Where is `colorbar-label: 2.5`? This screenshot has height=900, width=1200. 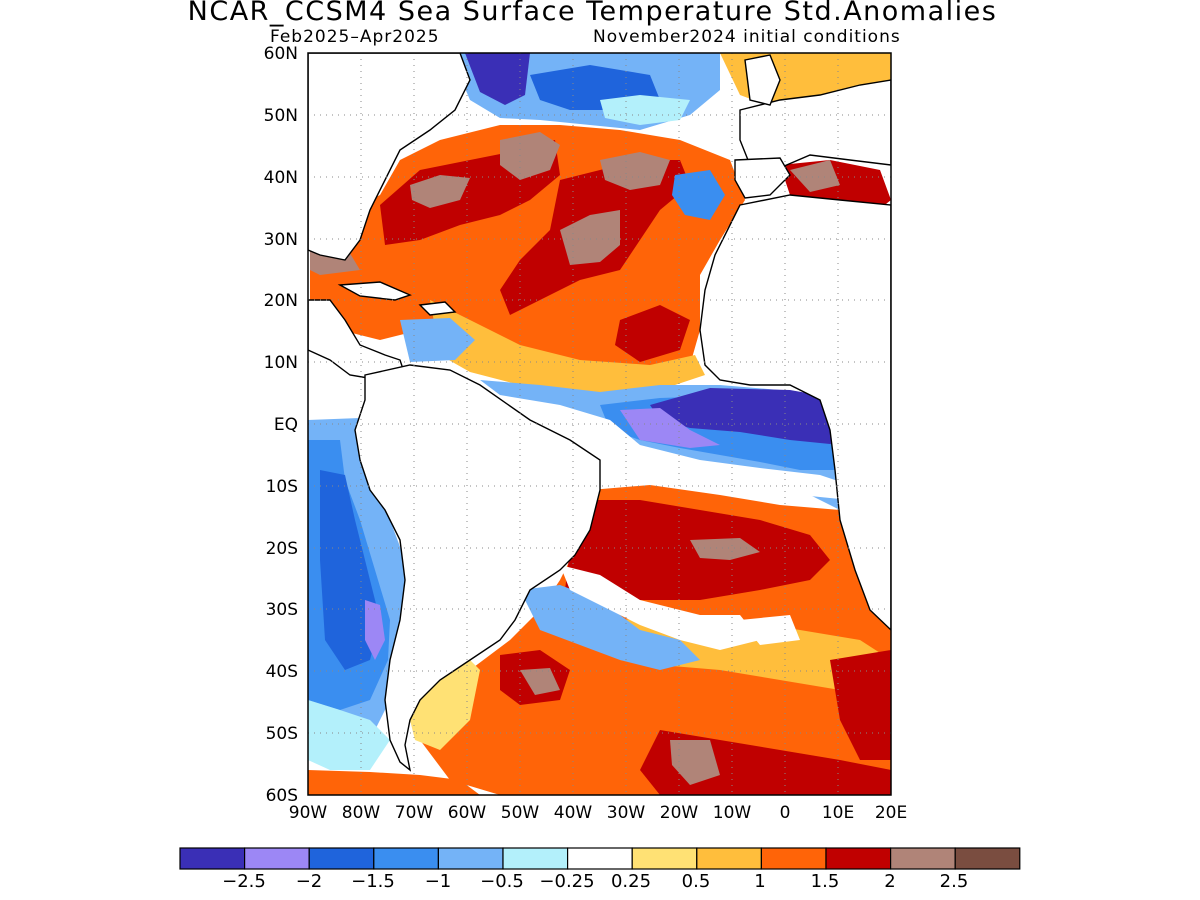 colorbar-label: 2.5 is located at coordinates (954, 881).